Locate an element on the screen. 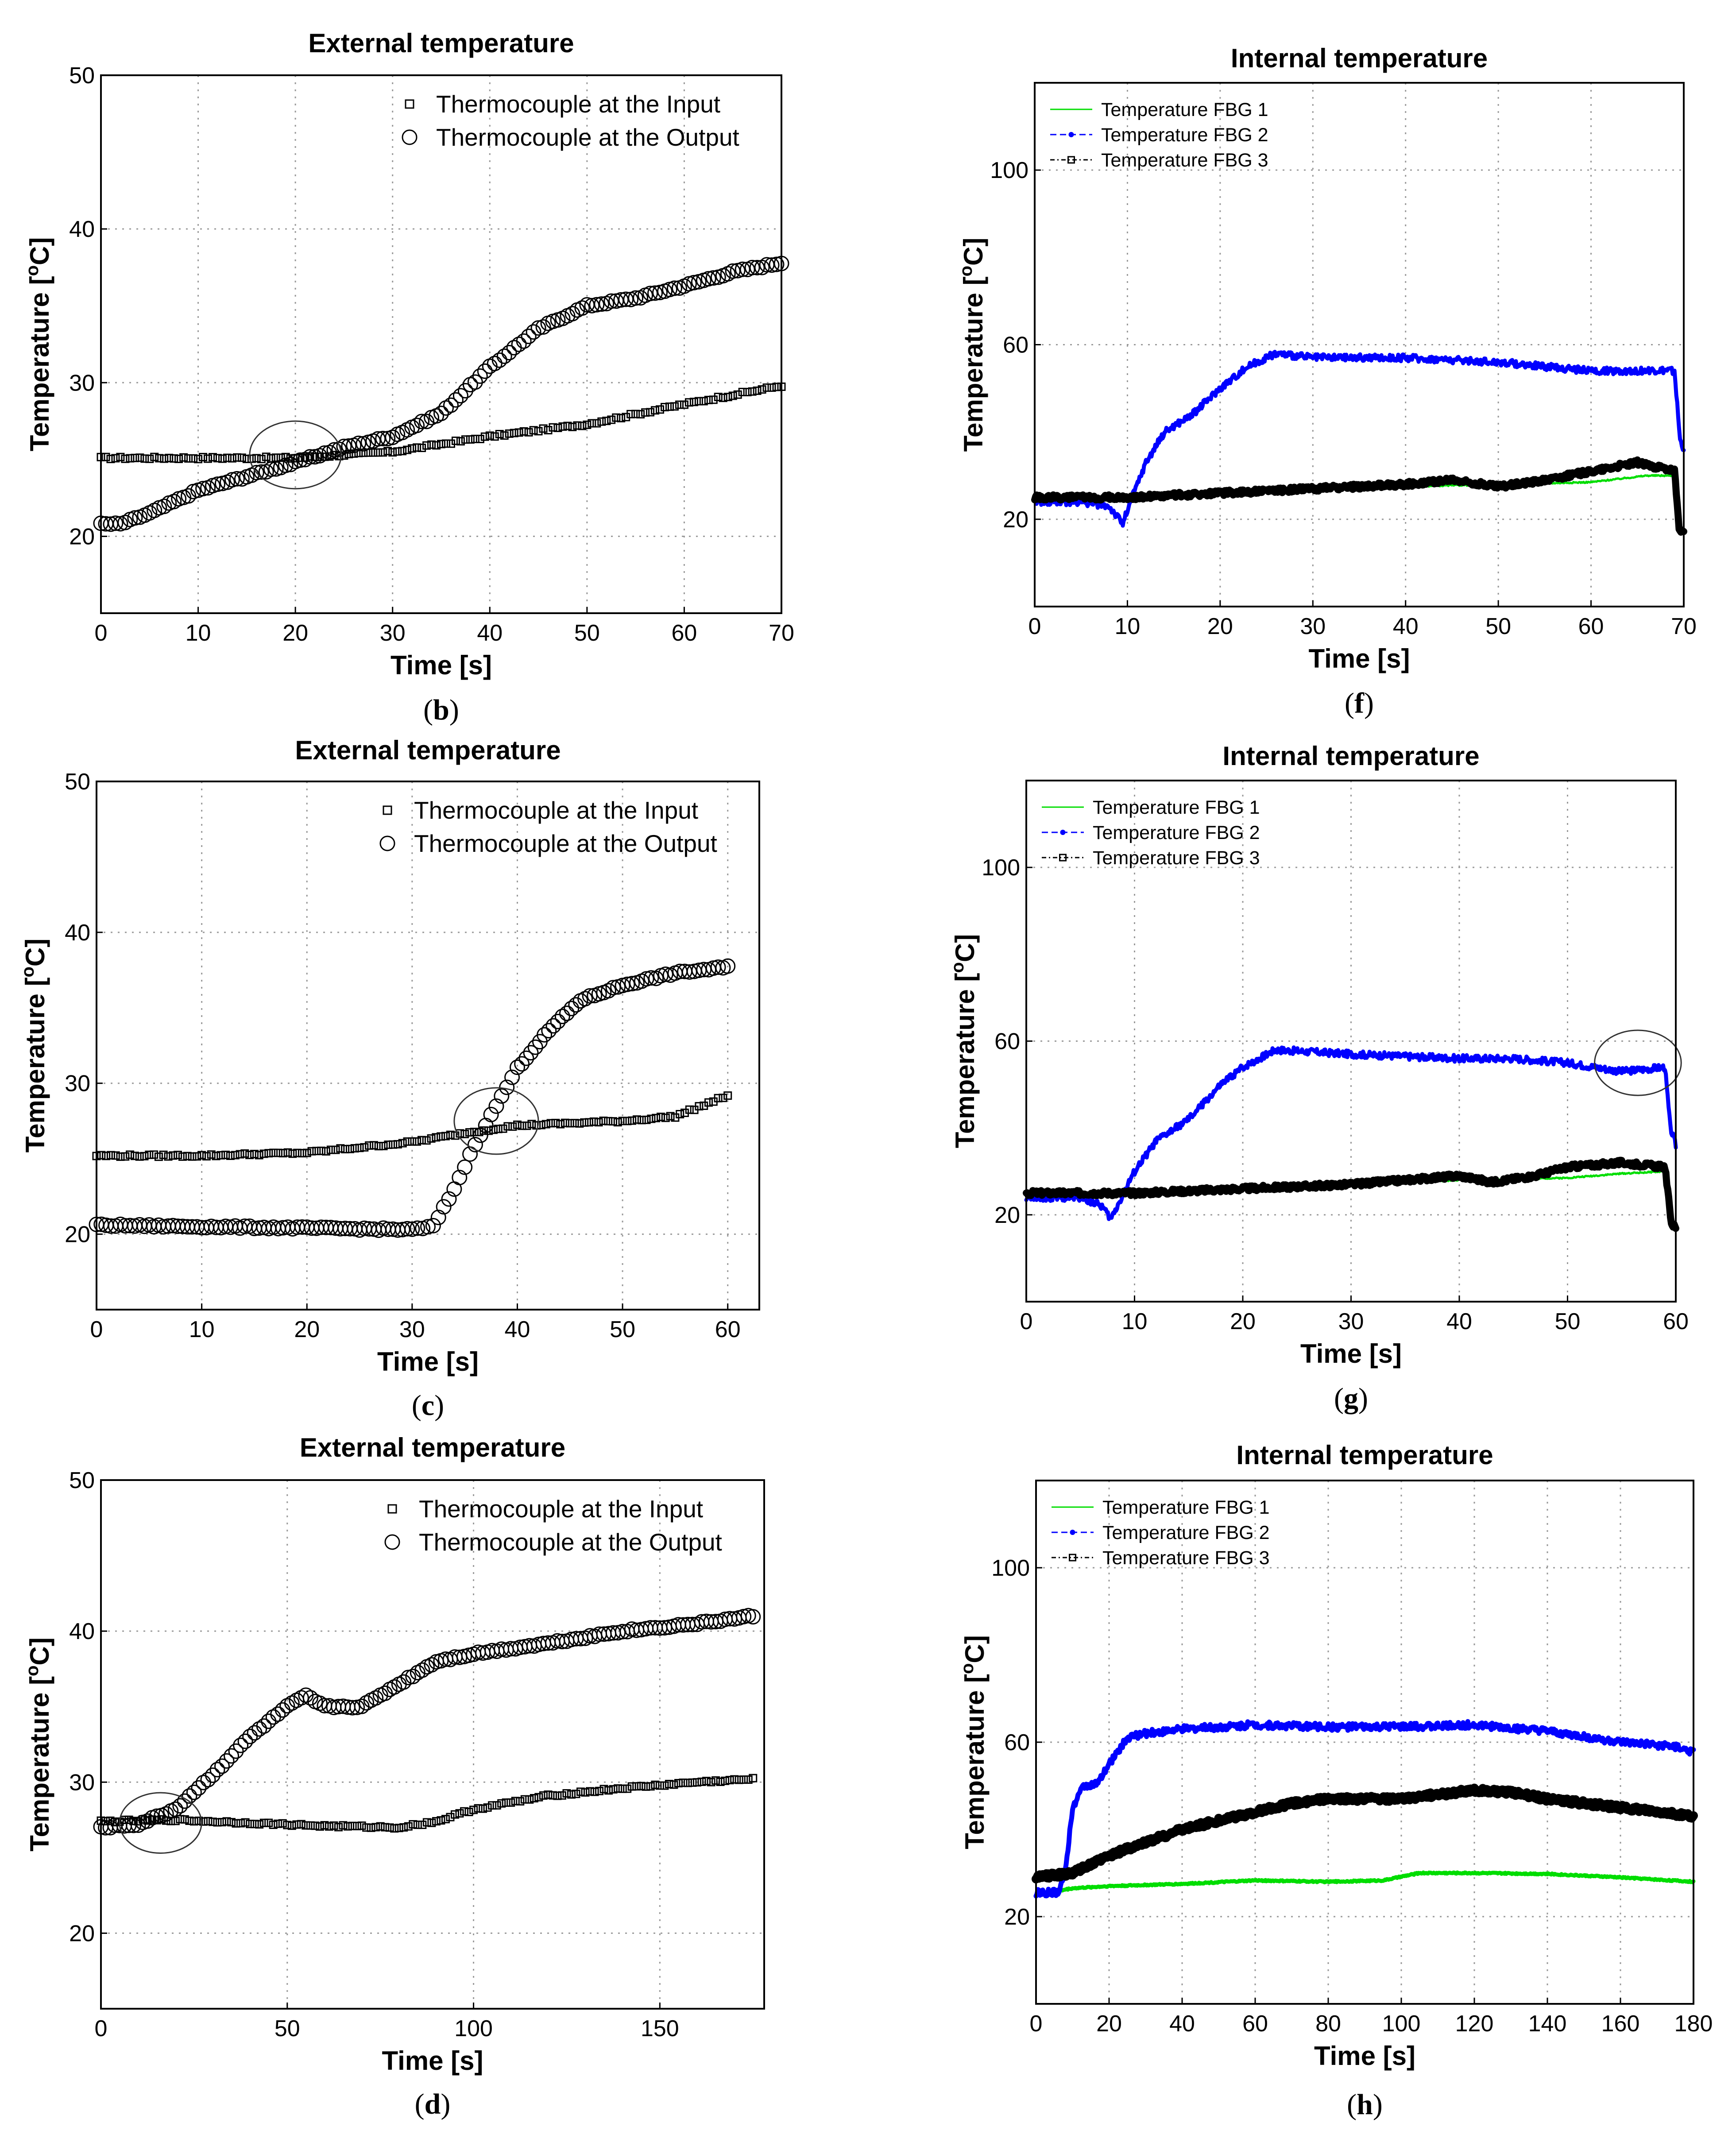 The width and height of the screenshot is (1736, 2138). panel-label: (d) is located at coordinates (433, 2104).